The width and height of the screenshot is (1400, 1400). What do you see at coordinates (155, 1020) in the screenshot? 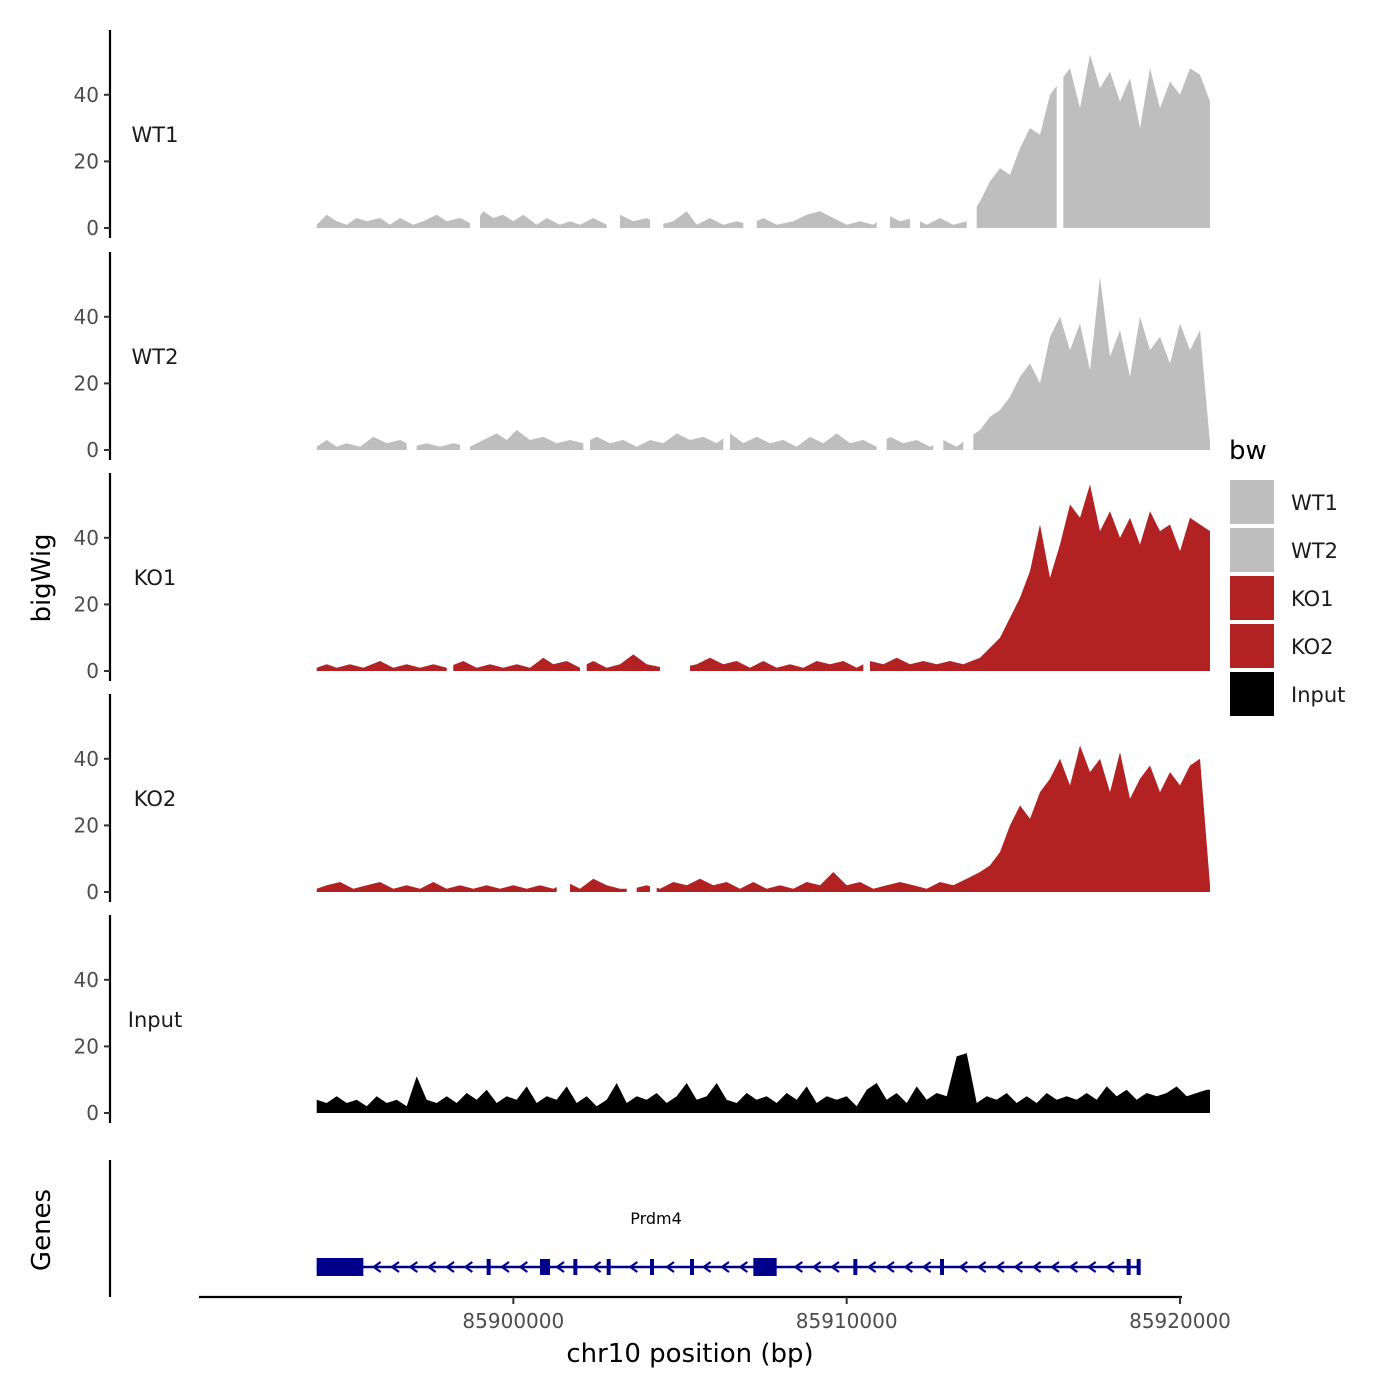
I see `track-label-input: Input` at bounding box center [155, 1020].